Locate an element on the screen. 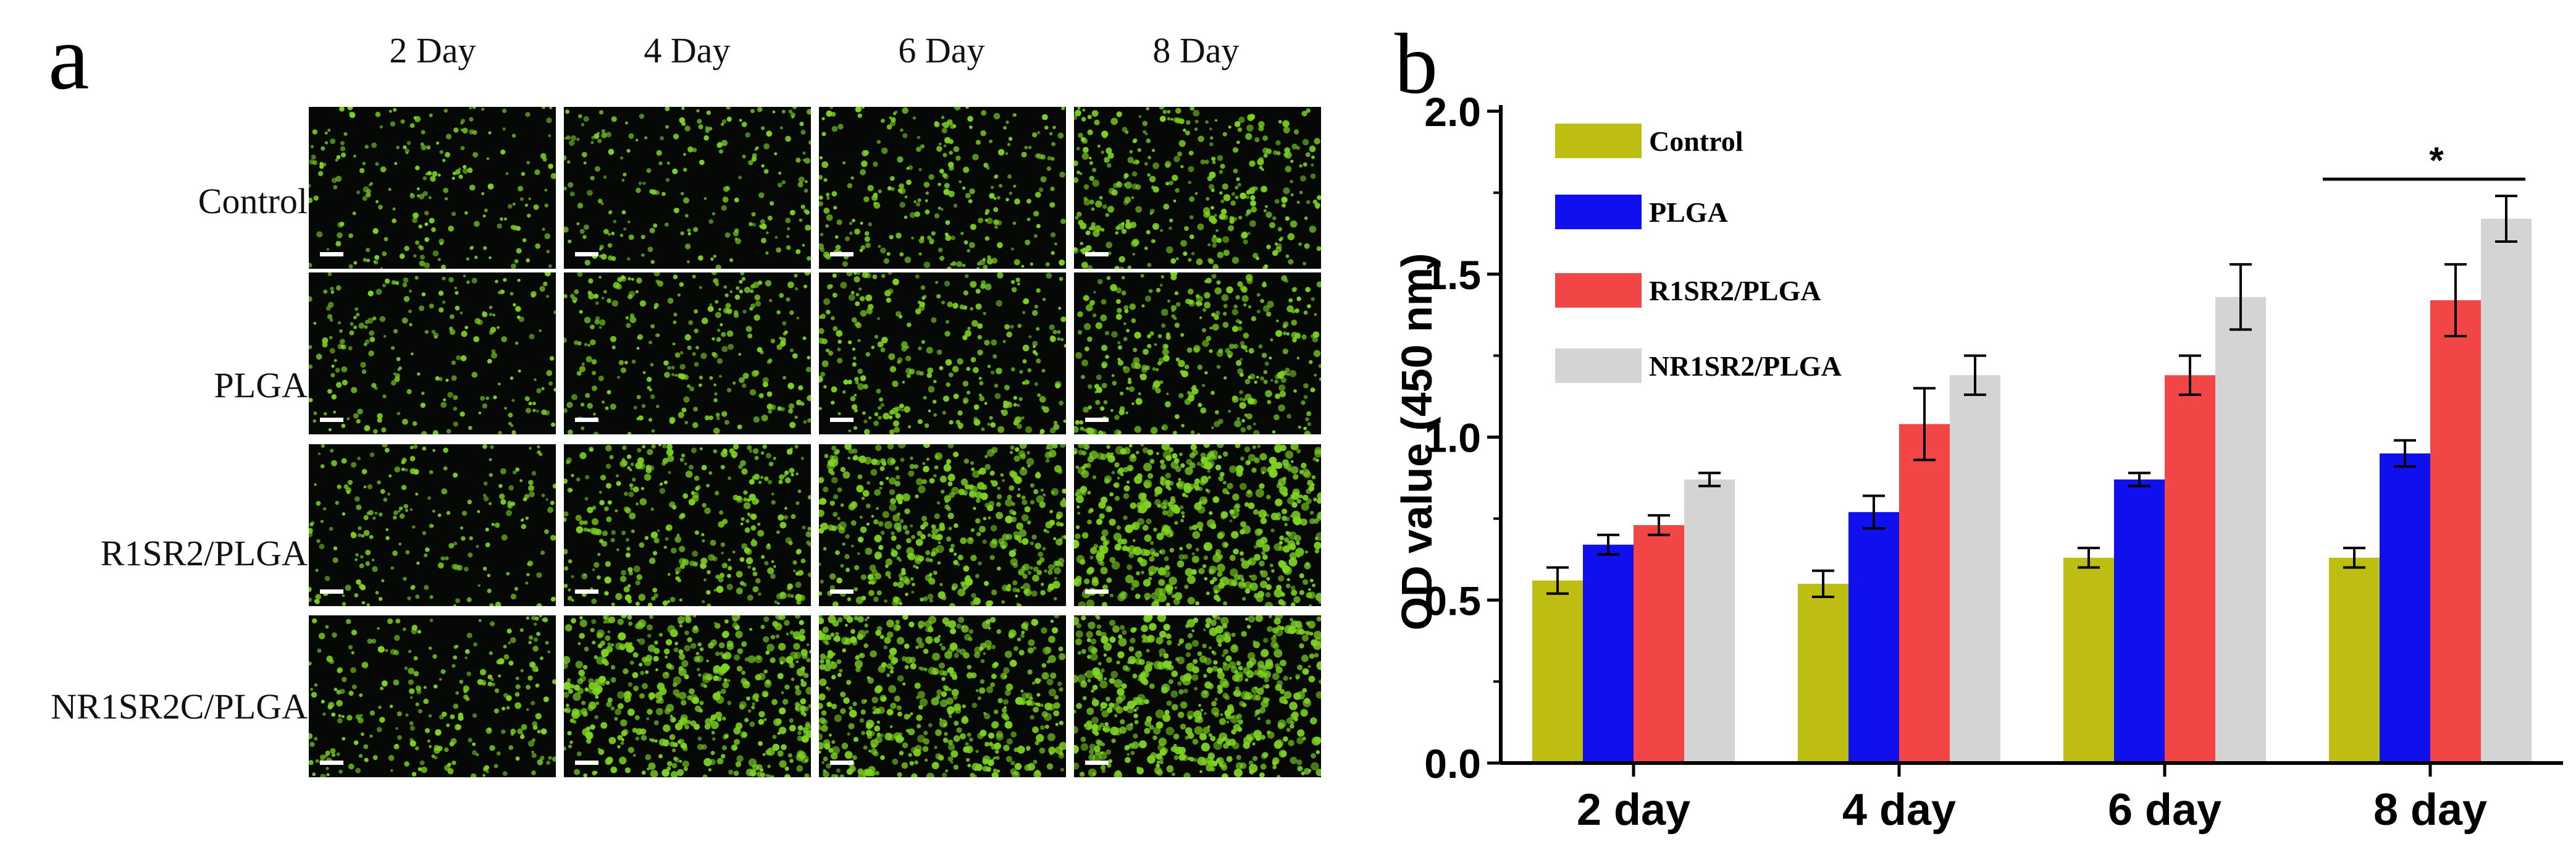  x-tick-label: 8 day is located at coordinates (2430, 810).